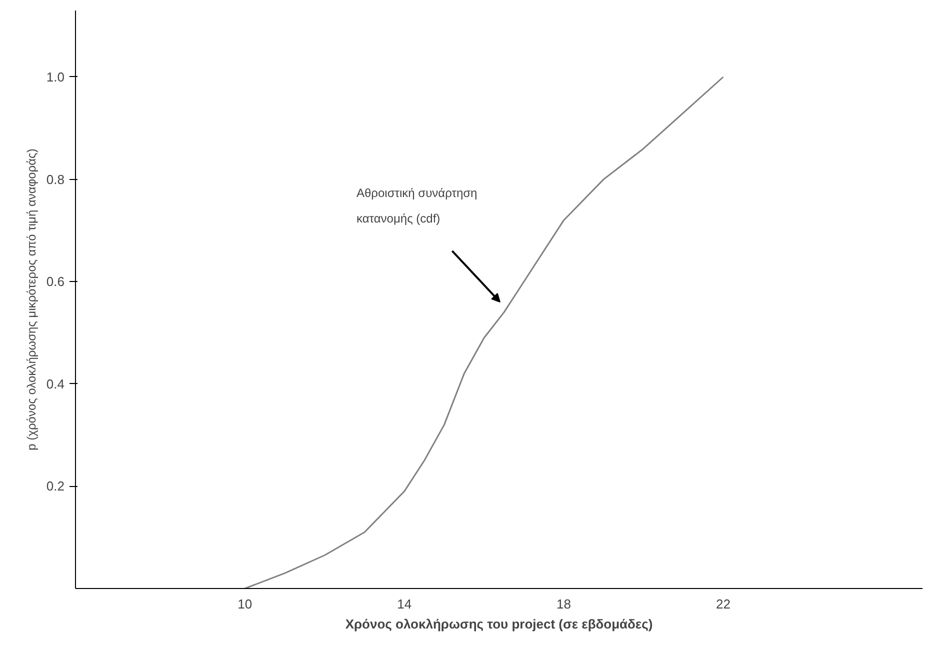  What do you see at coordinates (499, 624) in the screenshot?
I see `x-axis-title: Χρόνος ολοκλήρωσης του project (σε εβδομάδες)` at bounding box center [499, 624].